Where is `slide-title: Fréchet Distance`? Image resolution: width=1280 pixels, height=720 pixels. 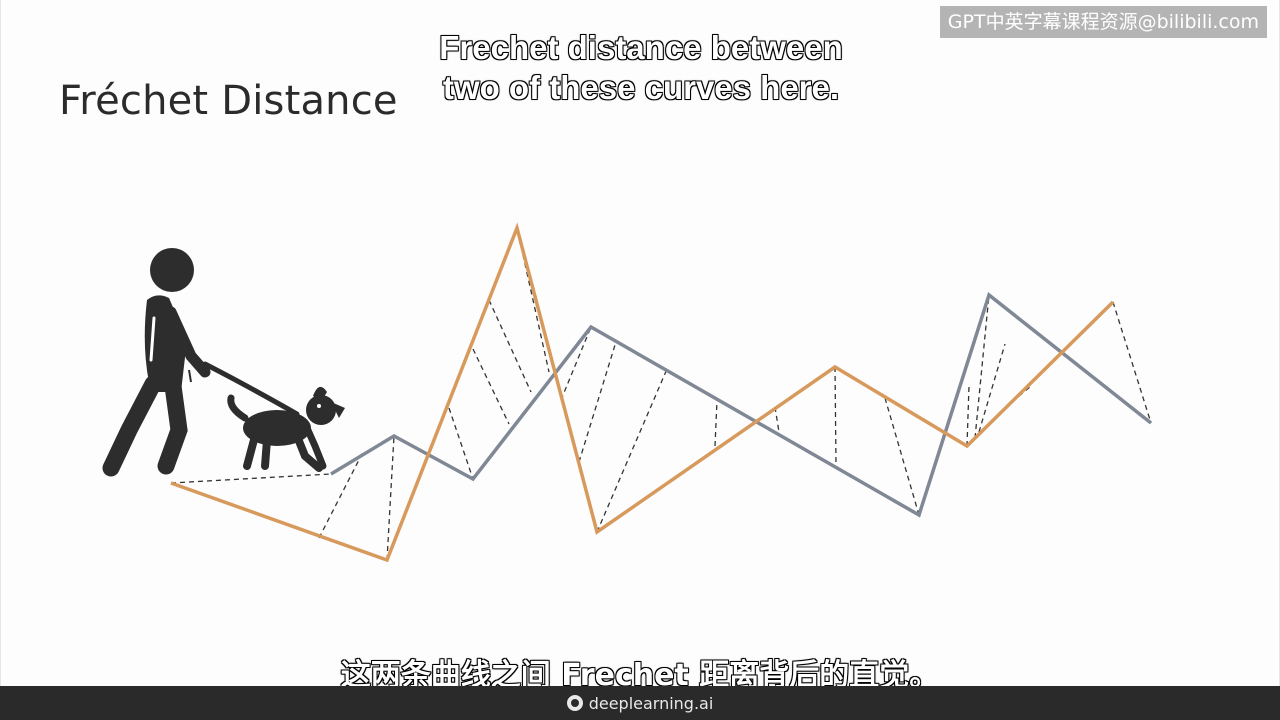
slide-title: Fréchet Distance is located at coordinates (228, 101).